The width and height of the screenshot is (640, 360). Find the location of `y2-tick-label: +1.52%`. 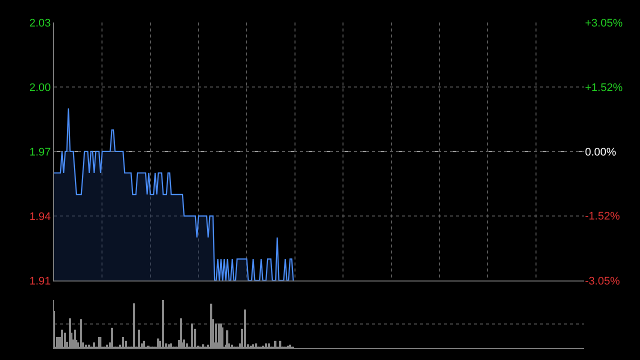

y2-tick-label: +1.52% is located at coordinates (604, 88).